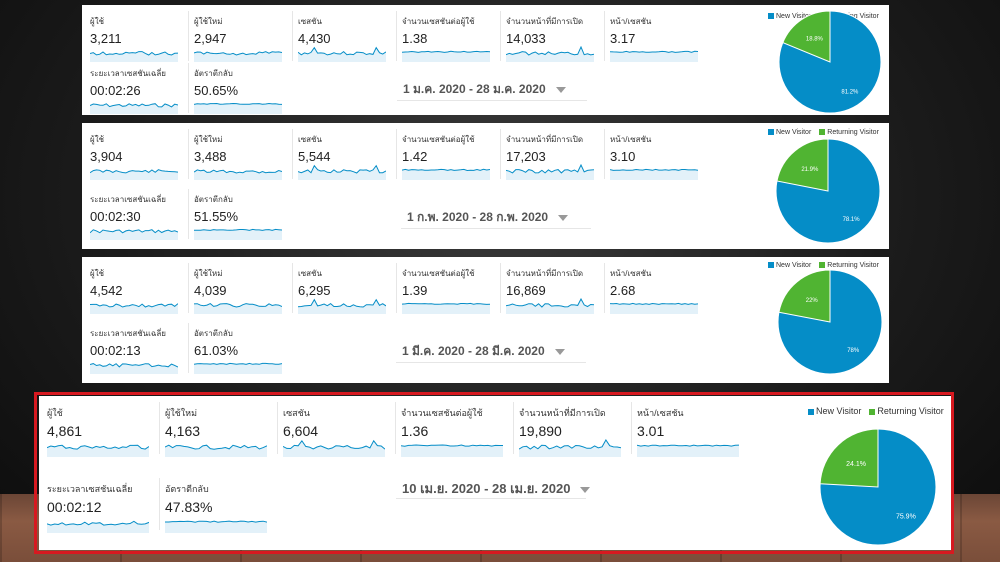  What do you see at coordinates (496, 488) in the screenshot?
I see `date-range-selector: 10 เม.ย. 2020 - 28 เม.ย. 2020` at bounding box center [496, 488].